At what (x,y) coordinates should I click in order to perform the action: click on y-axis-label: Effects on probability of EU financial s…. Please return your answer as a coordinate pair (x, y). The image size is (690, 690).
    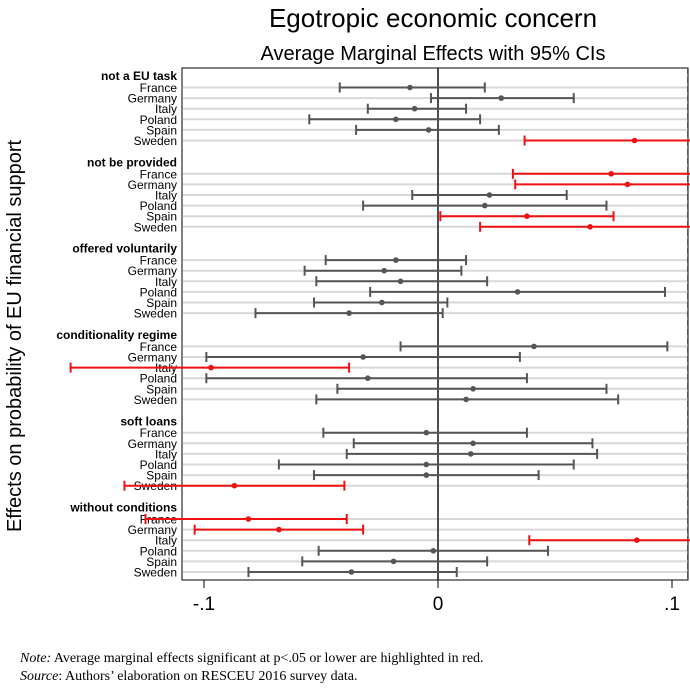
    Looking at the image, I should click on (15, 336).